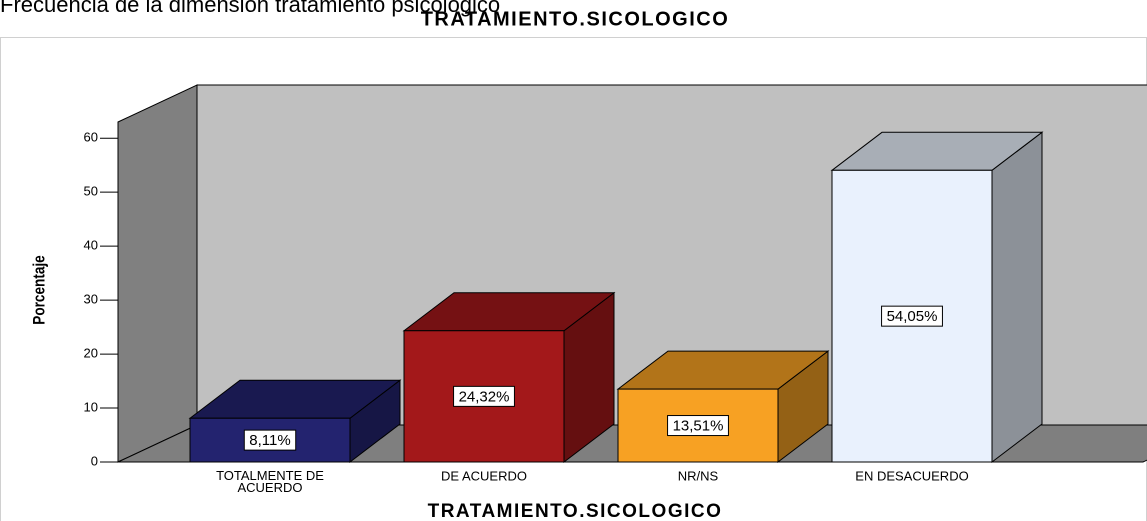 Image resolution: width=1147 pixels, height=521 pixels. What do you see at coordinates (911, 475) in the screenshot?
I see `x-tick-label: EN DESACUERDO` at bounding box center [911, 475].